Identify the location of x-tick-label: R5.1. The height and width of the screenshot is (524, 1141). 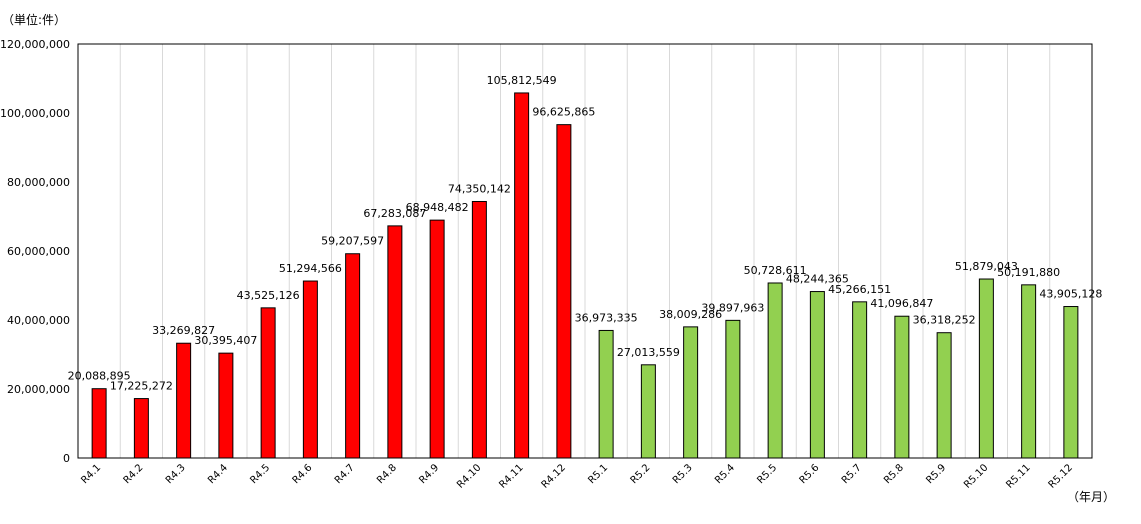
(598, 474).